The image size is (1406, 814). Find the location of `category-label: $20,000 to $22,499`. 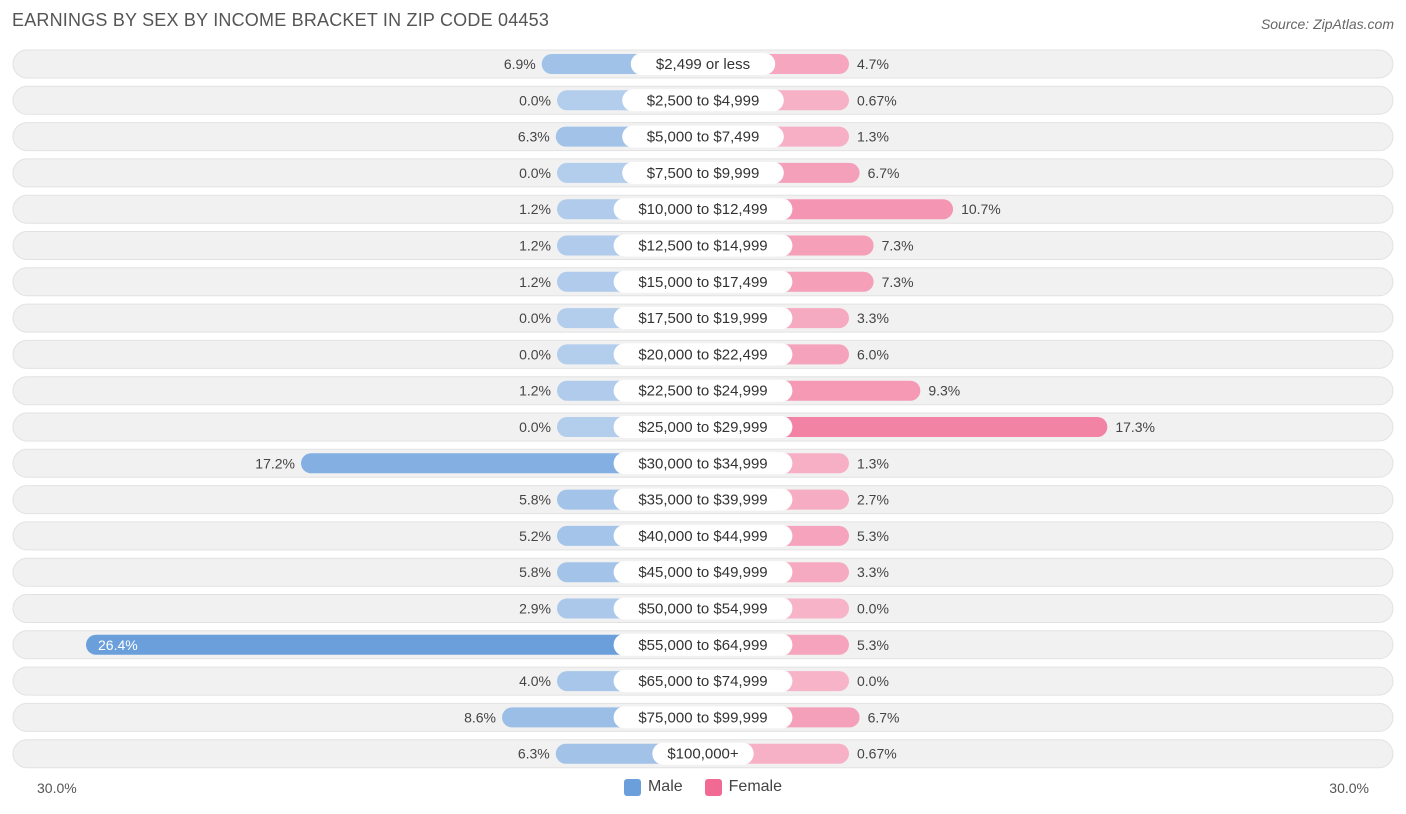

category-label: $20,000 to $22,499 is located at coordinates (702, 354).